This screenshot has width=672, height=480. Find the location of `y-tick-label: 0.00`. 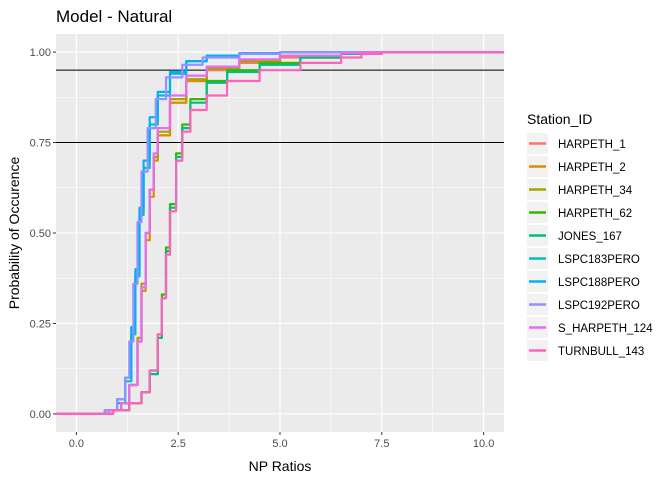

y-tick-label: 0.00 is located at coordinates (40, 415).